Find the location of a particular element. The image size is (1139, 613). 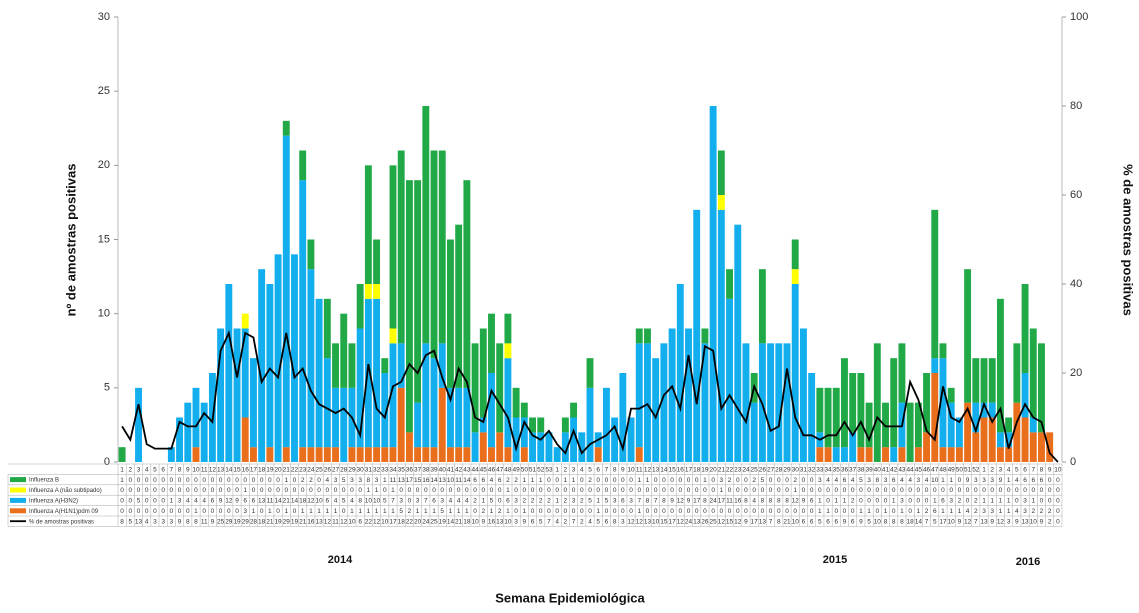

table-value: 25 is located at coordinates (221, 521).